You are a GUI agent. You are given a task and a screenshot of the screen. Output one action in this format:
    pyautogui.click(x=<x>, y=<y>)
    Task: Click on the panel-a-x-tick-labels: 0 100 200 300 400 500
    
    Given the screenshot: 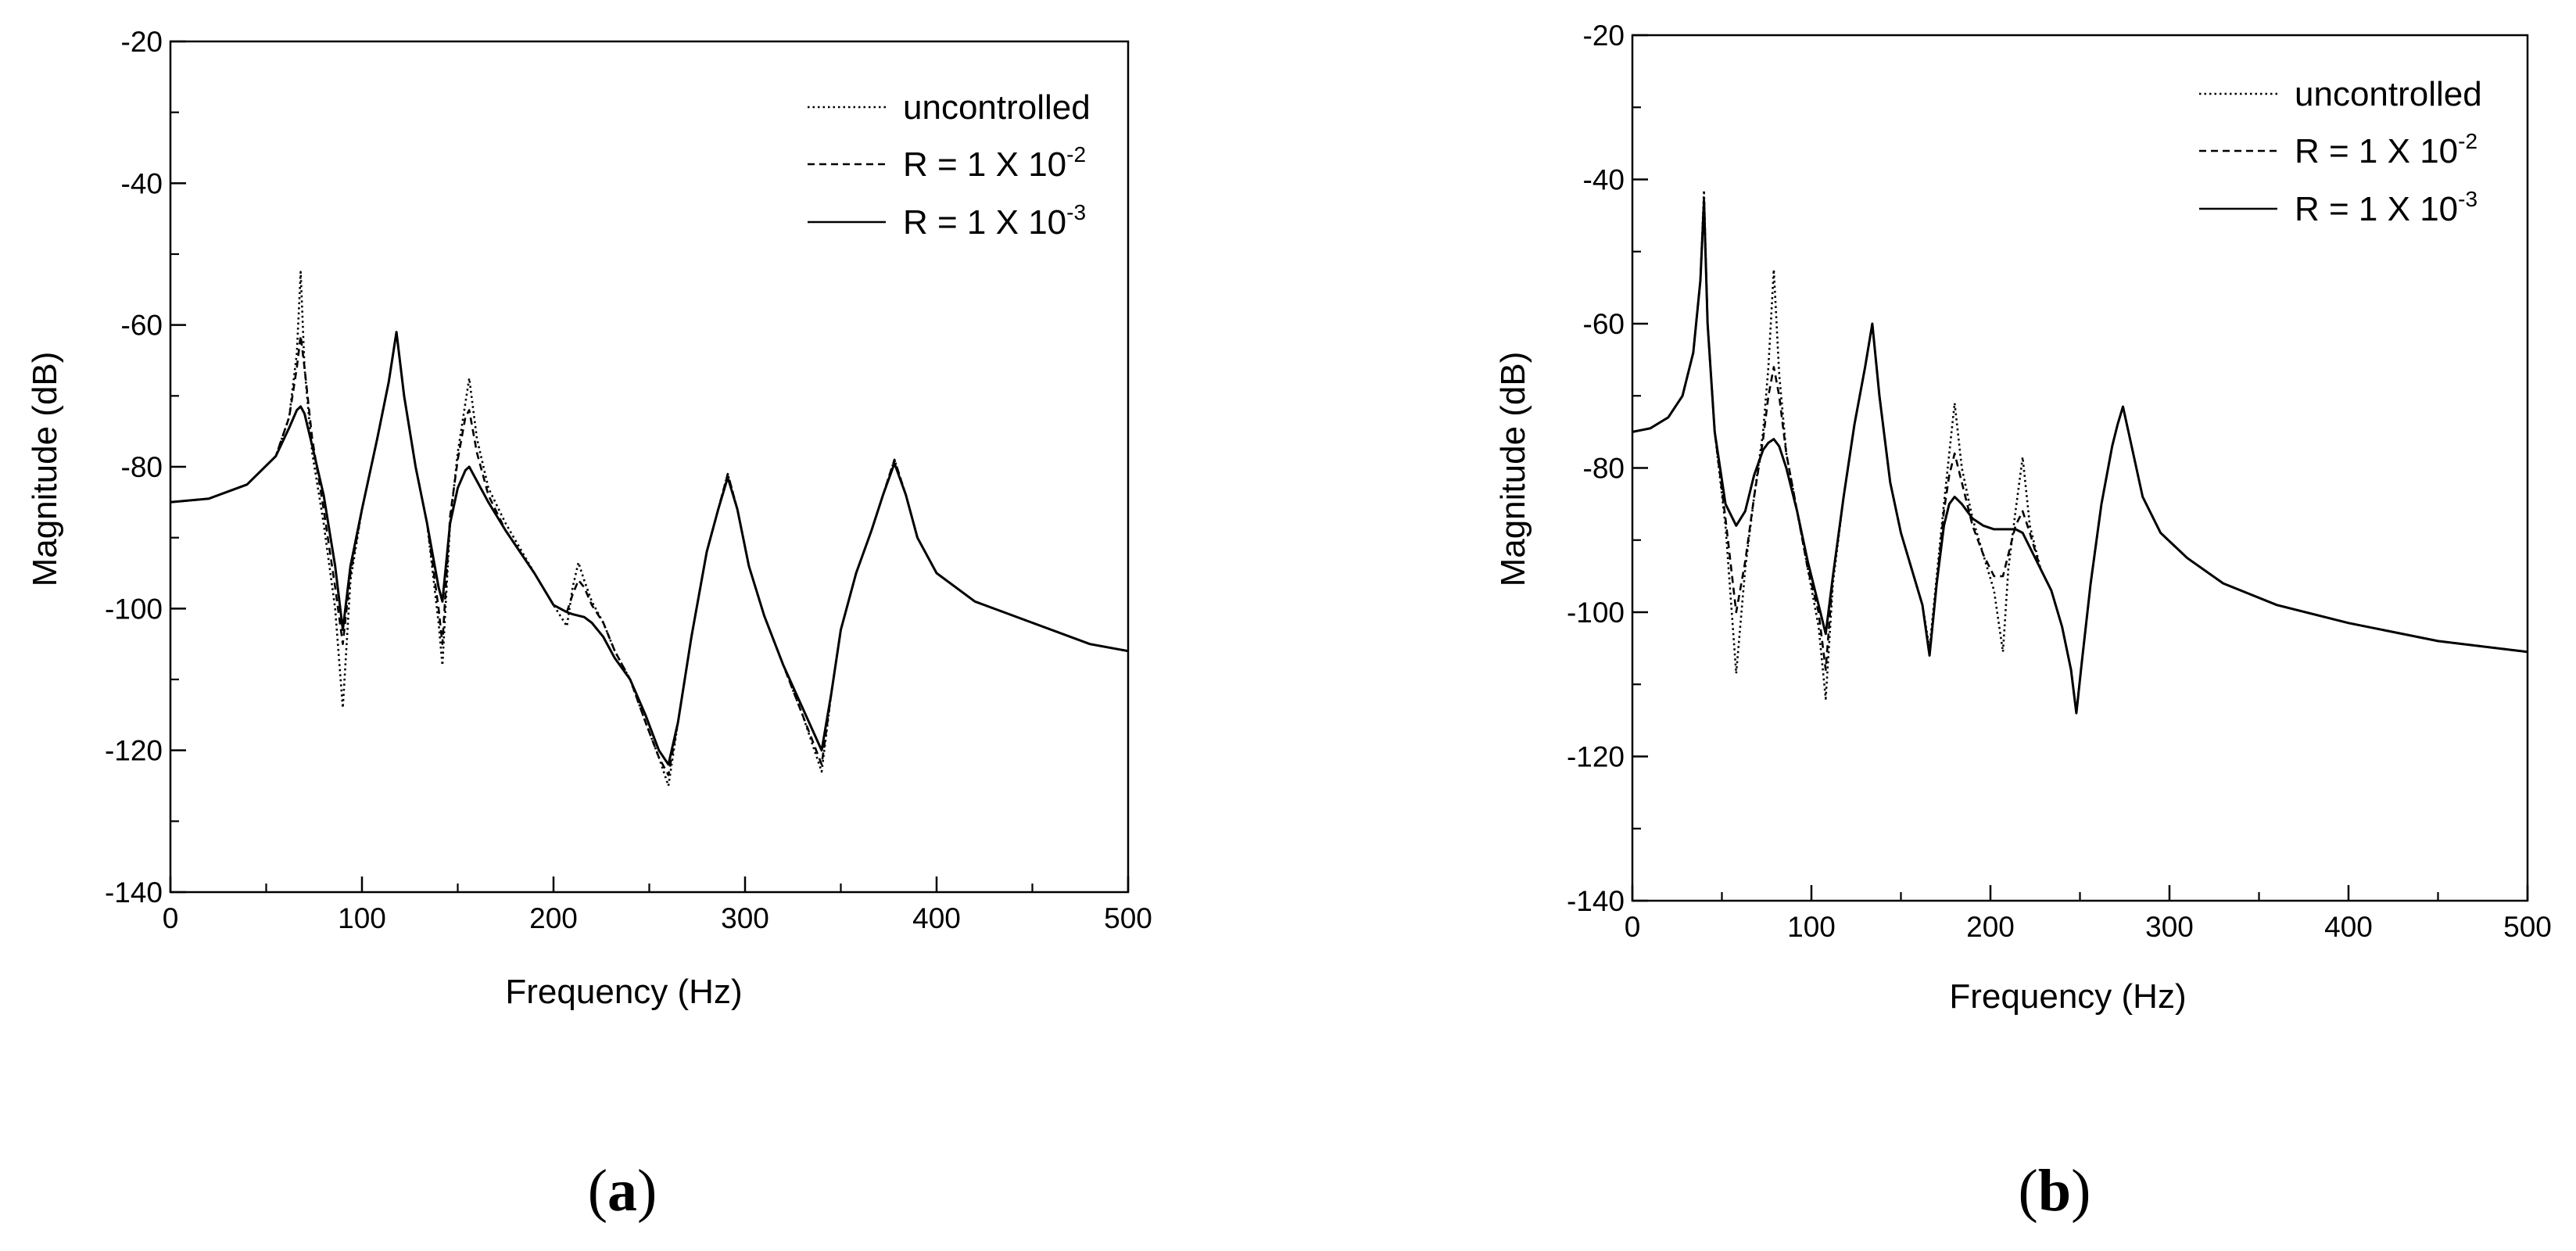 What is the action you would take?
    pyautogui.click(x=657, y=918)
    